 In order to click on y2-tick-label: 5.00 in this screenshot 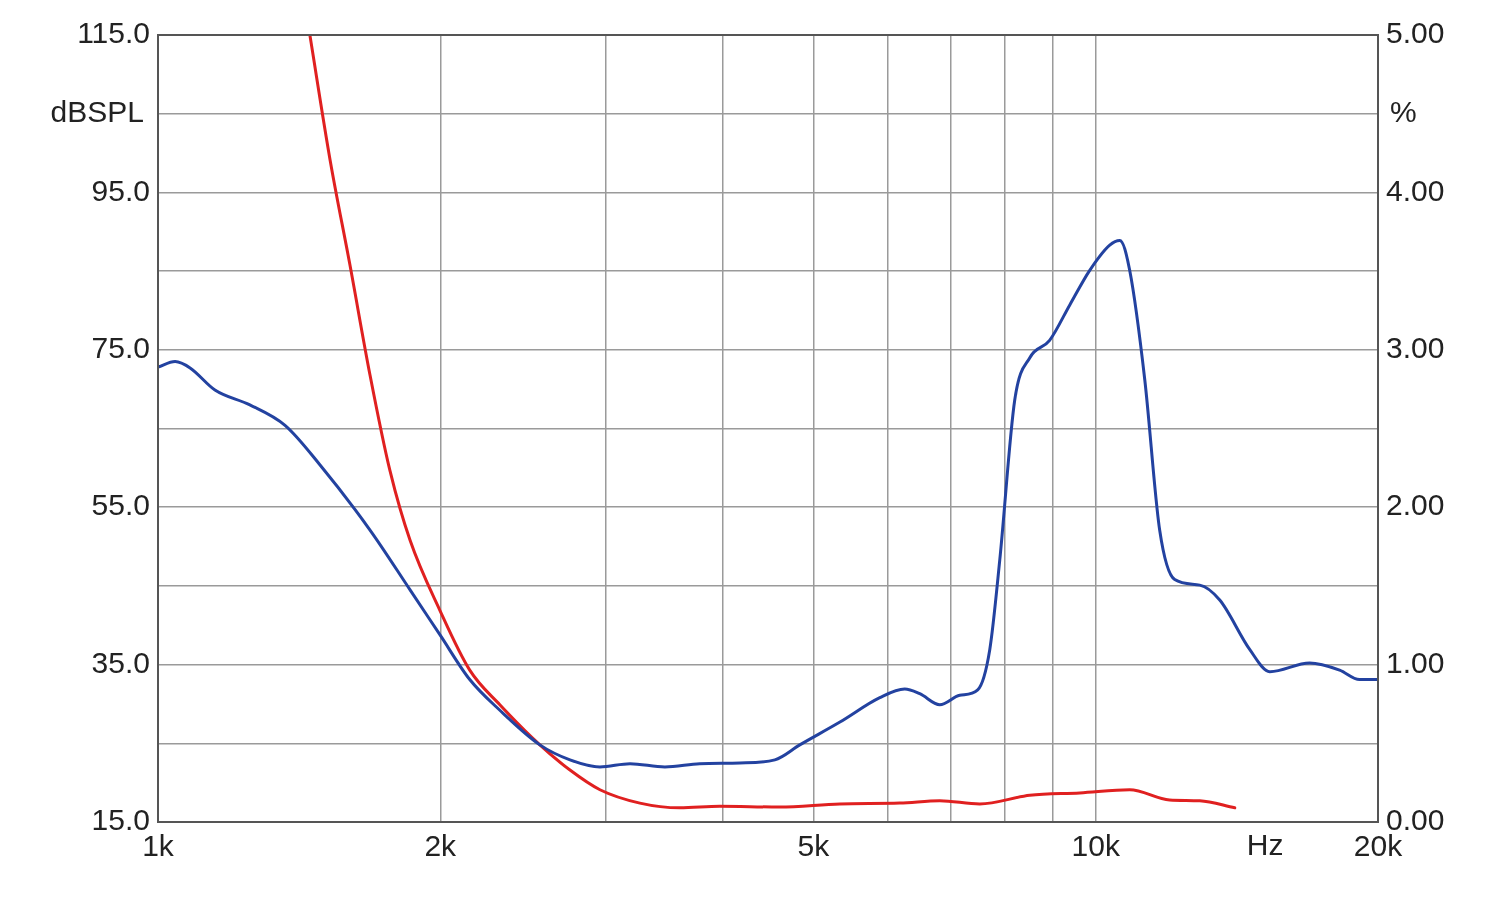, I will do `click(1415, 33)`.